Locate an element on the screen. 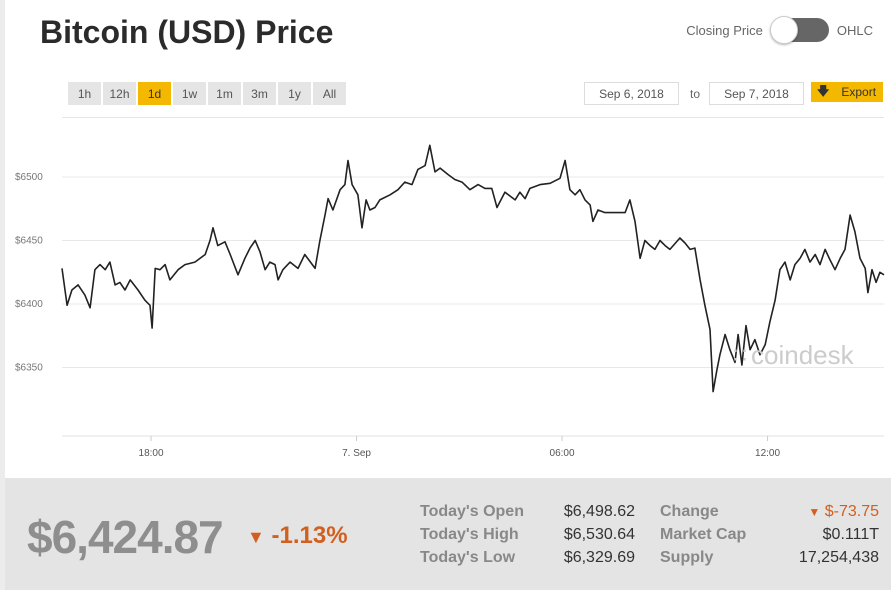 The height and width of the screenshot is (590, 891). toggle-switch is located at coordinates (799, 30).